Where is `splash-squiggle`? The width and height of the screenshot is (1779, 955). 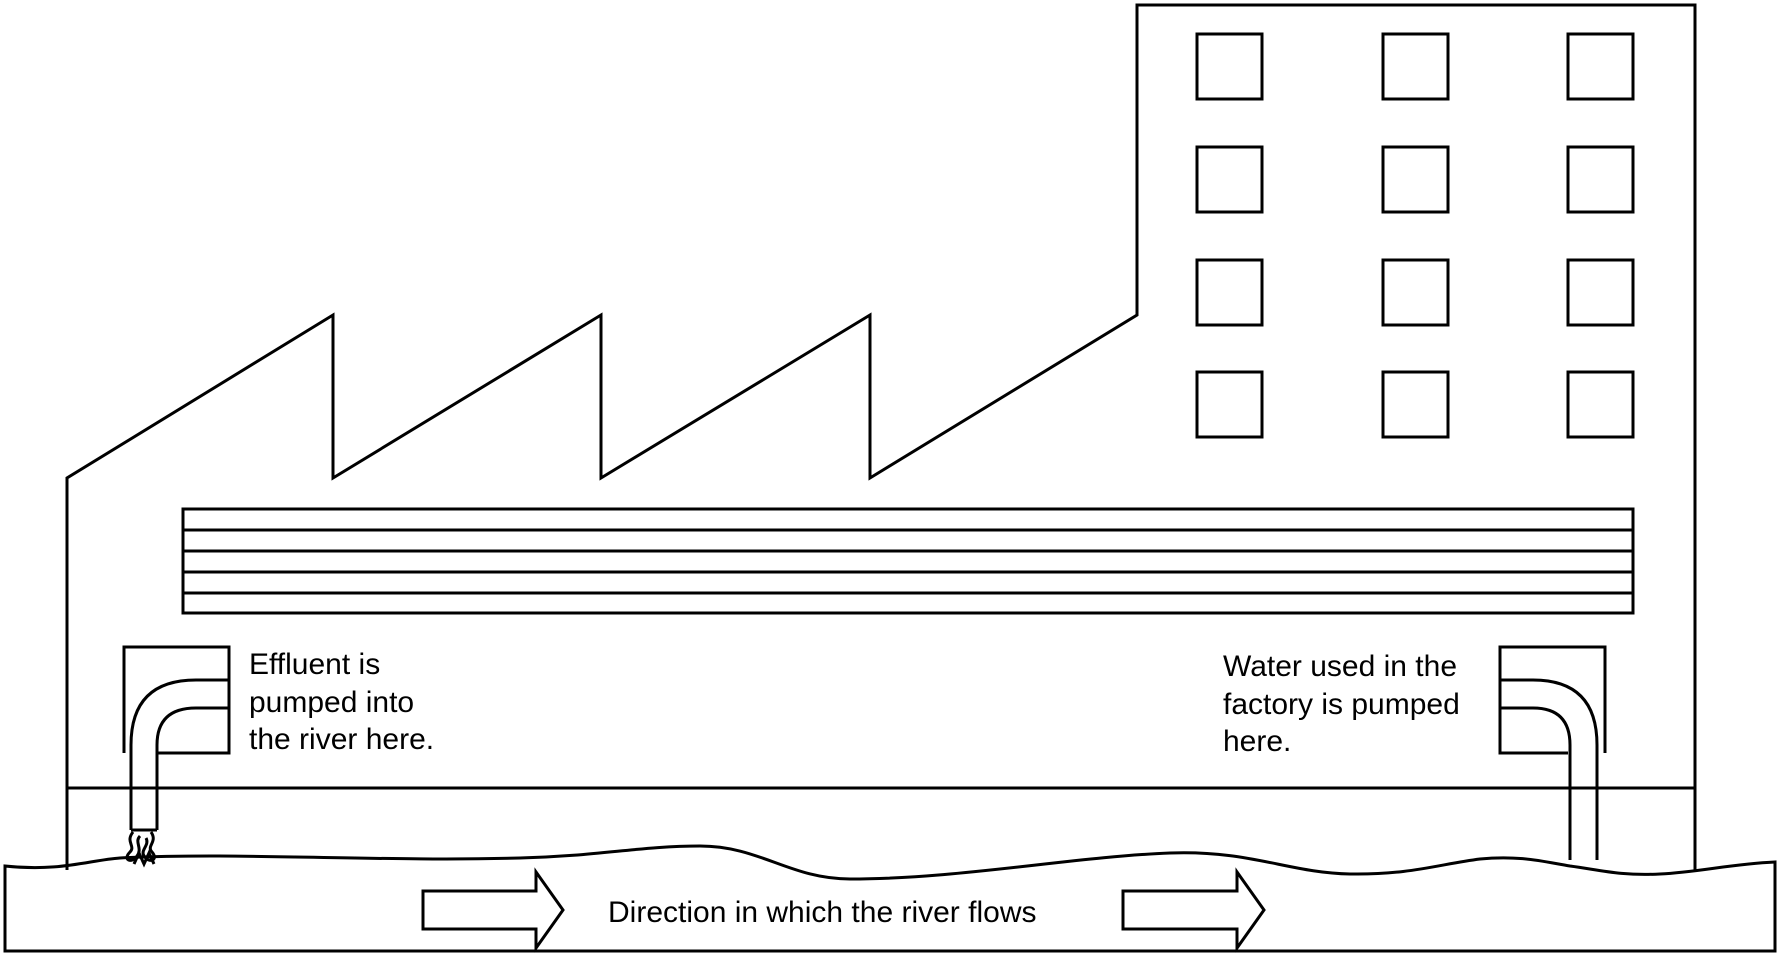 splash-squiggle is located at coordinates (133, 846).